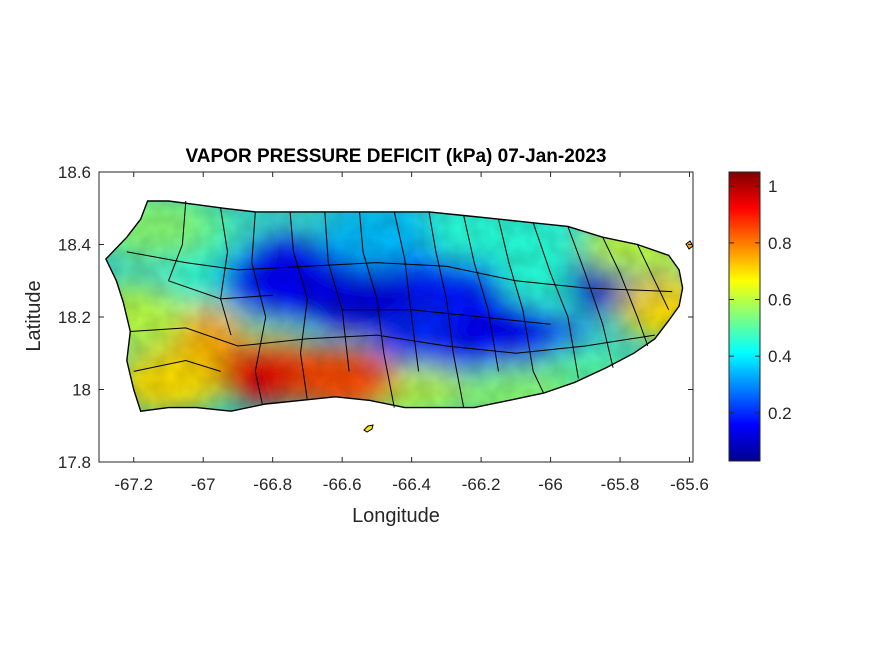 The image size is (875, 656). I want to click on x-tick-label: -66.6, so click(342, 484).